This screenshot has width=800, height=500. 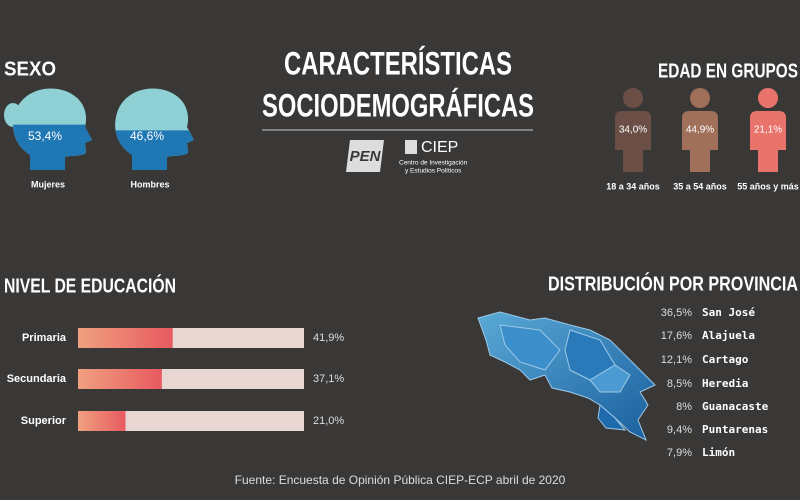 I want to click on title-line: SOCIODEMOGRÁFICAS, so click(x=398, y=105).